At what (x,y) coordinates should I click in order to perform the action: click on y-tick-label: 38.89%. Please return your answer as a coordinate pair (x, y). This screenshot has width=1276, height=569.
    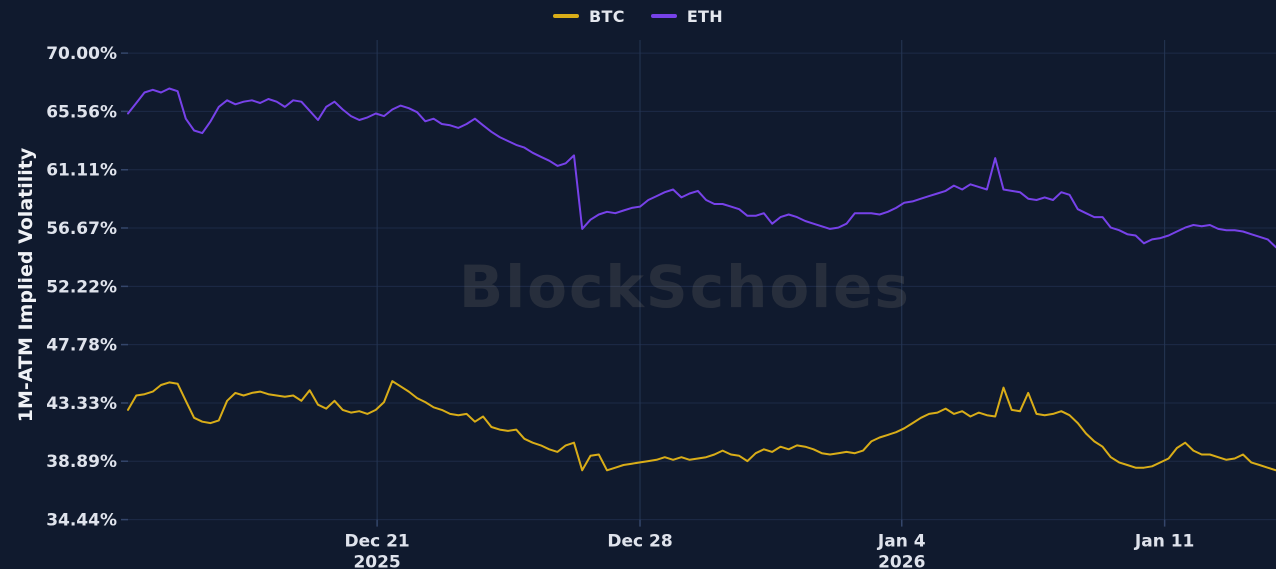
    Looking at the image, I should click on (81, 462).